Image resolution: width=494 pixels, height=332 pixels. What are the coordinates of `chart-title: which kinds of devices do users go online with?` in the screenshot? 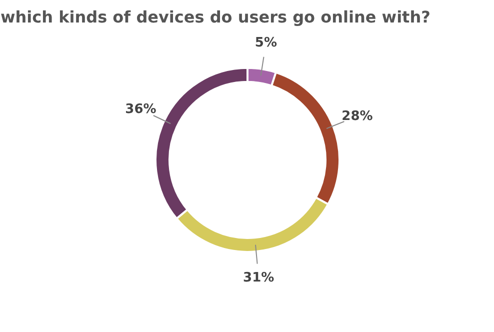 It's located at (215, 17).